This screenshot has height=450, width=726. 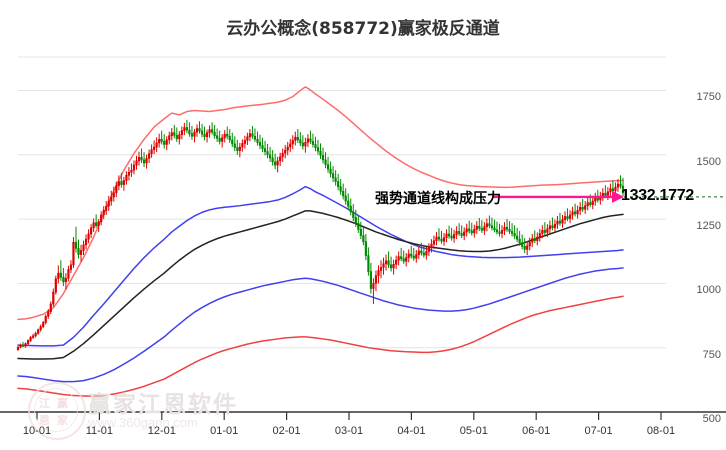 What do you see at coordinates (44, 420) in the screenshot?
I see `seal-char-2: 恩` at bounding box center [44, 420].